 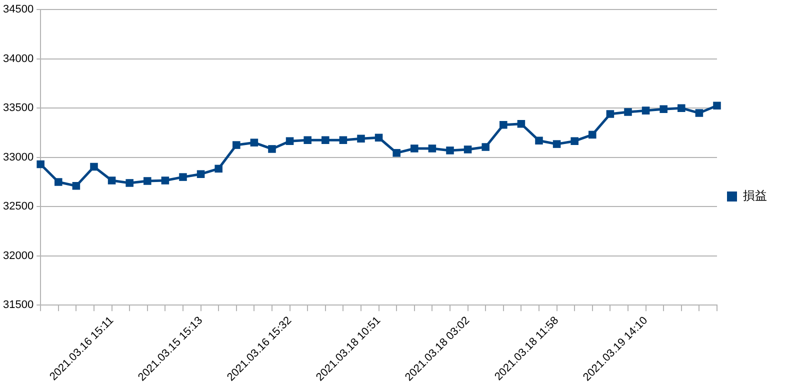 I want to click on y-tick-label: 33000, so click(x=18, y=157).